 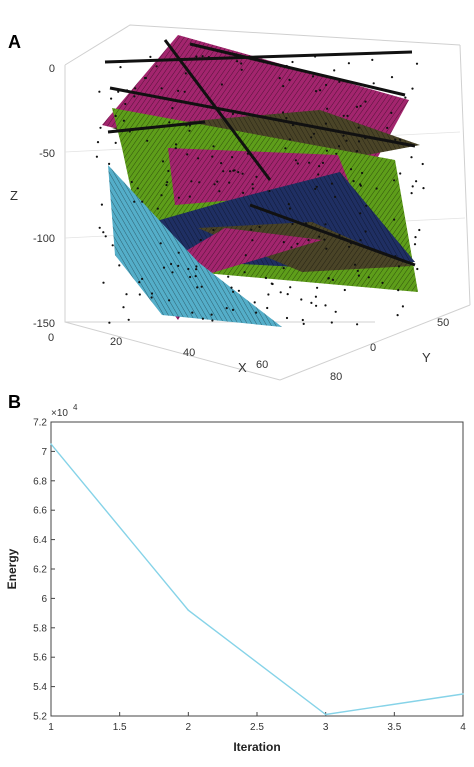 What do you see at coordinates (426, 357) in the screenshot?
I see `y-axis-label: Y` at bounding box center [426, 357].